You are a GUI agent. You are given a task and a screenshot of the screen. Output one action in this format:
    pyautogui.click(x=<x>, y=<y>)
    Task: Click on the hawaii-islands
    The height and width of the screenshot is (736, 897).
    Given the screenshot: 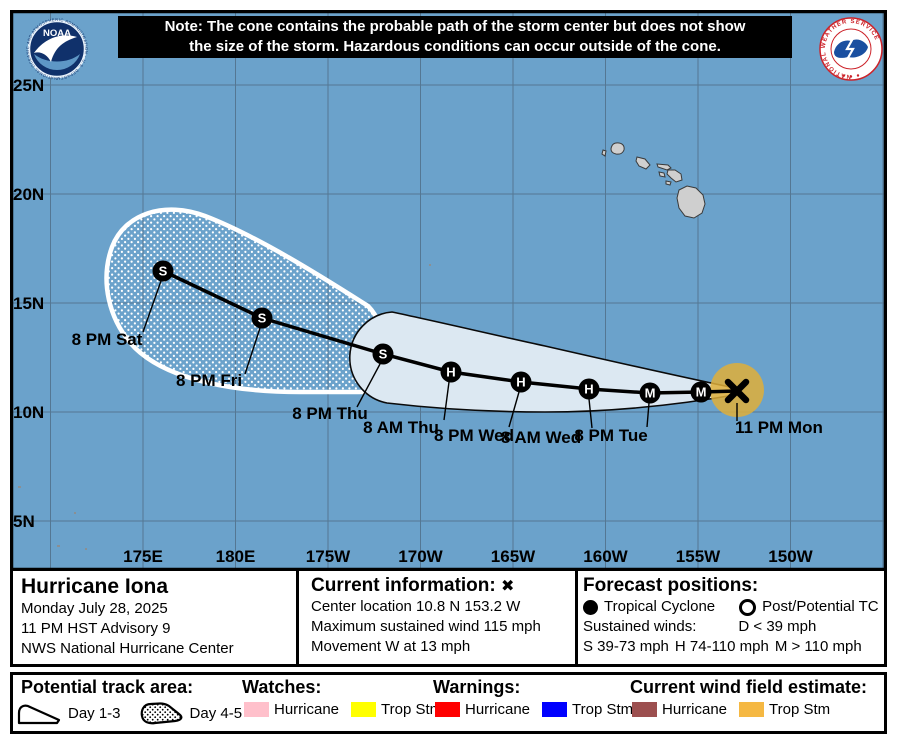 What is the action you would take?
    pyautogui.click(x=653, y=180)
    